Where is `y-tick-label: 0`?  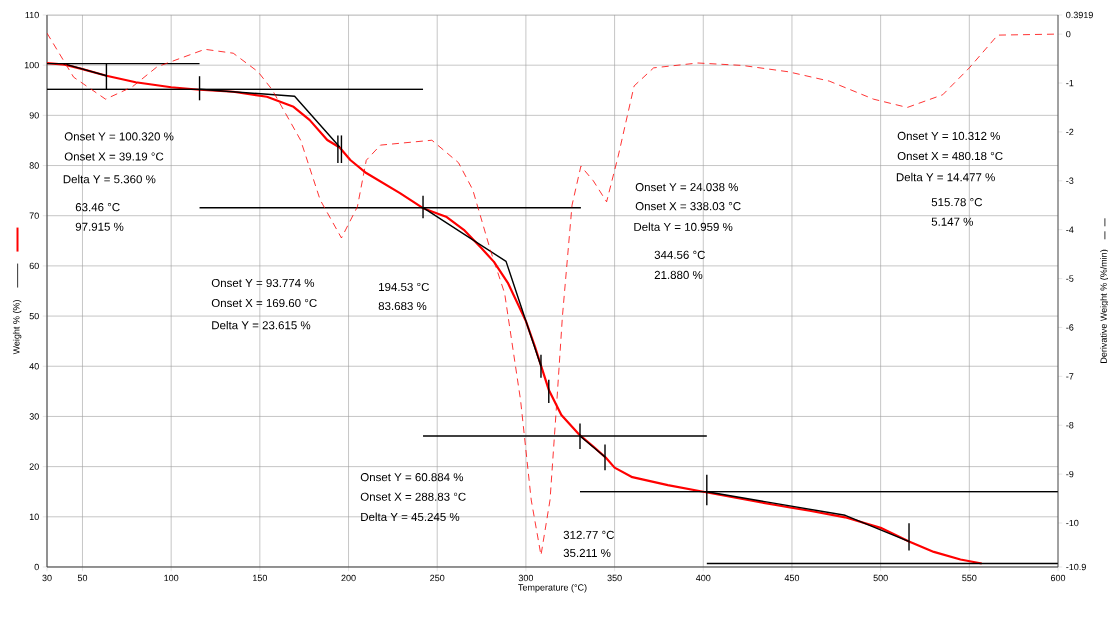 y-tick-label: 0 is located at coordinates (36, 567).